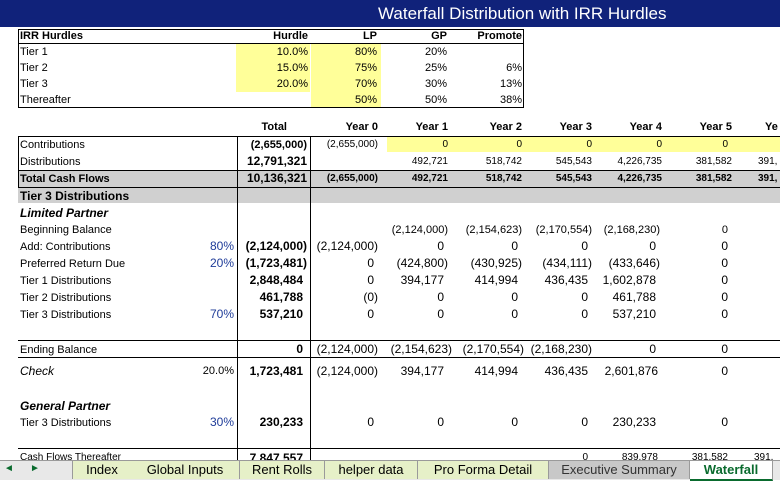 This screenshot has height=481, width=780. Describe the element at coordinates (346, 76) in the screenshot. I see `lp-input-cells` at that location.